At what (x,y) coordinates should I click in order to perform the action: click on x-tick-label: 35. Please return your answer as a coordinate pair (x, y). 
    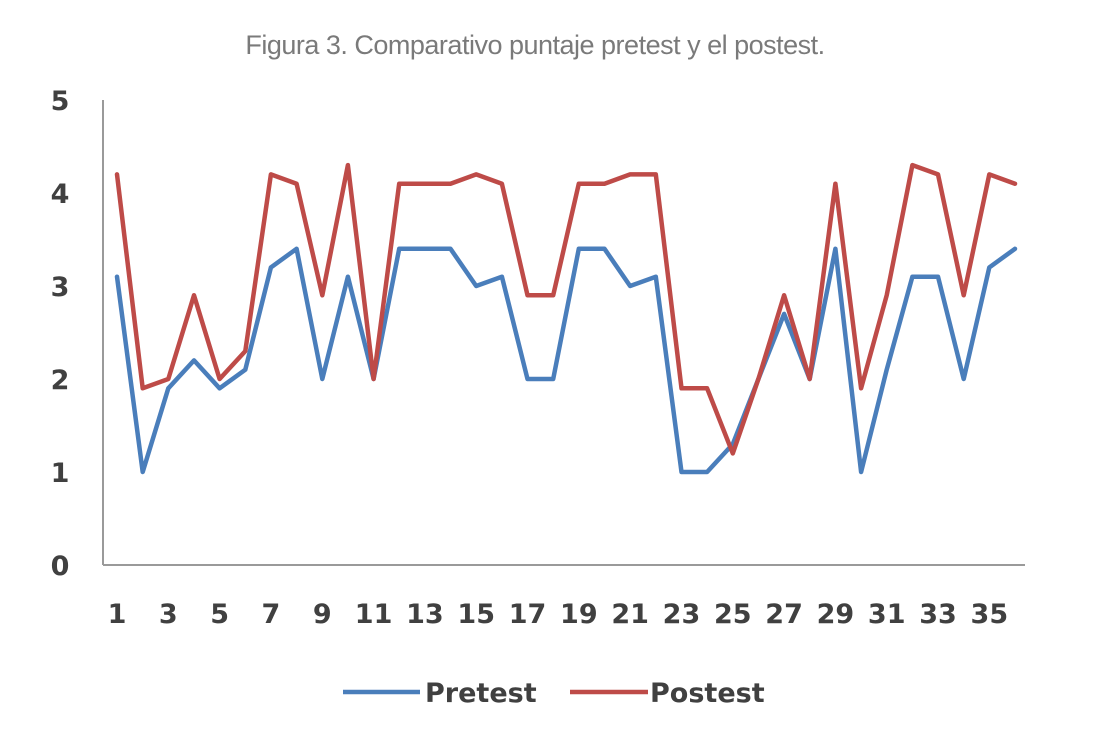
    Looking at the image, I should click on (990, 614).